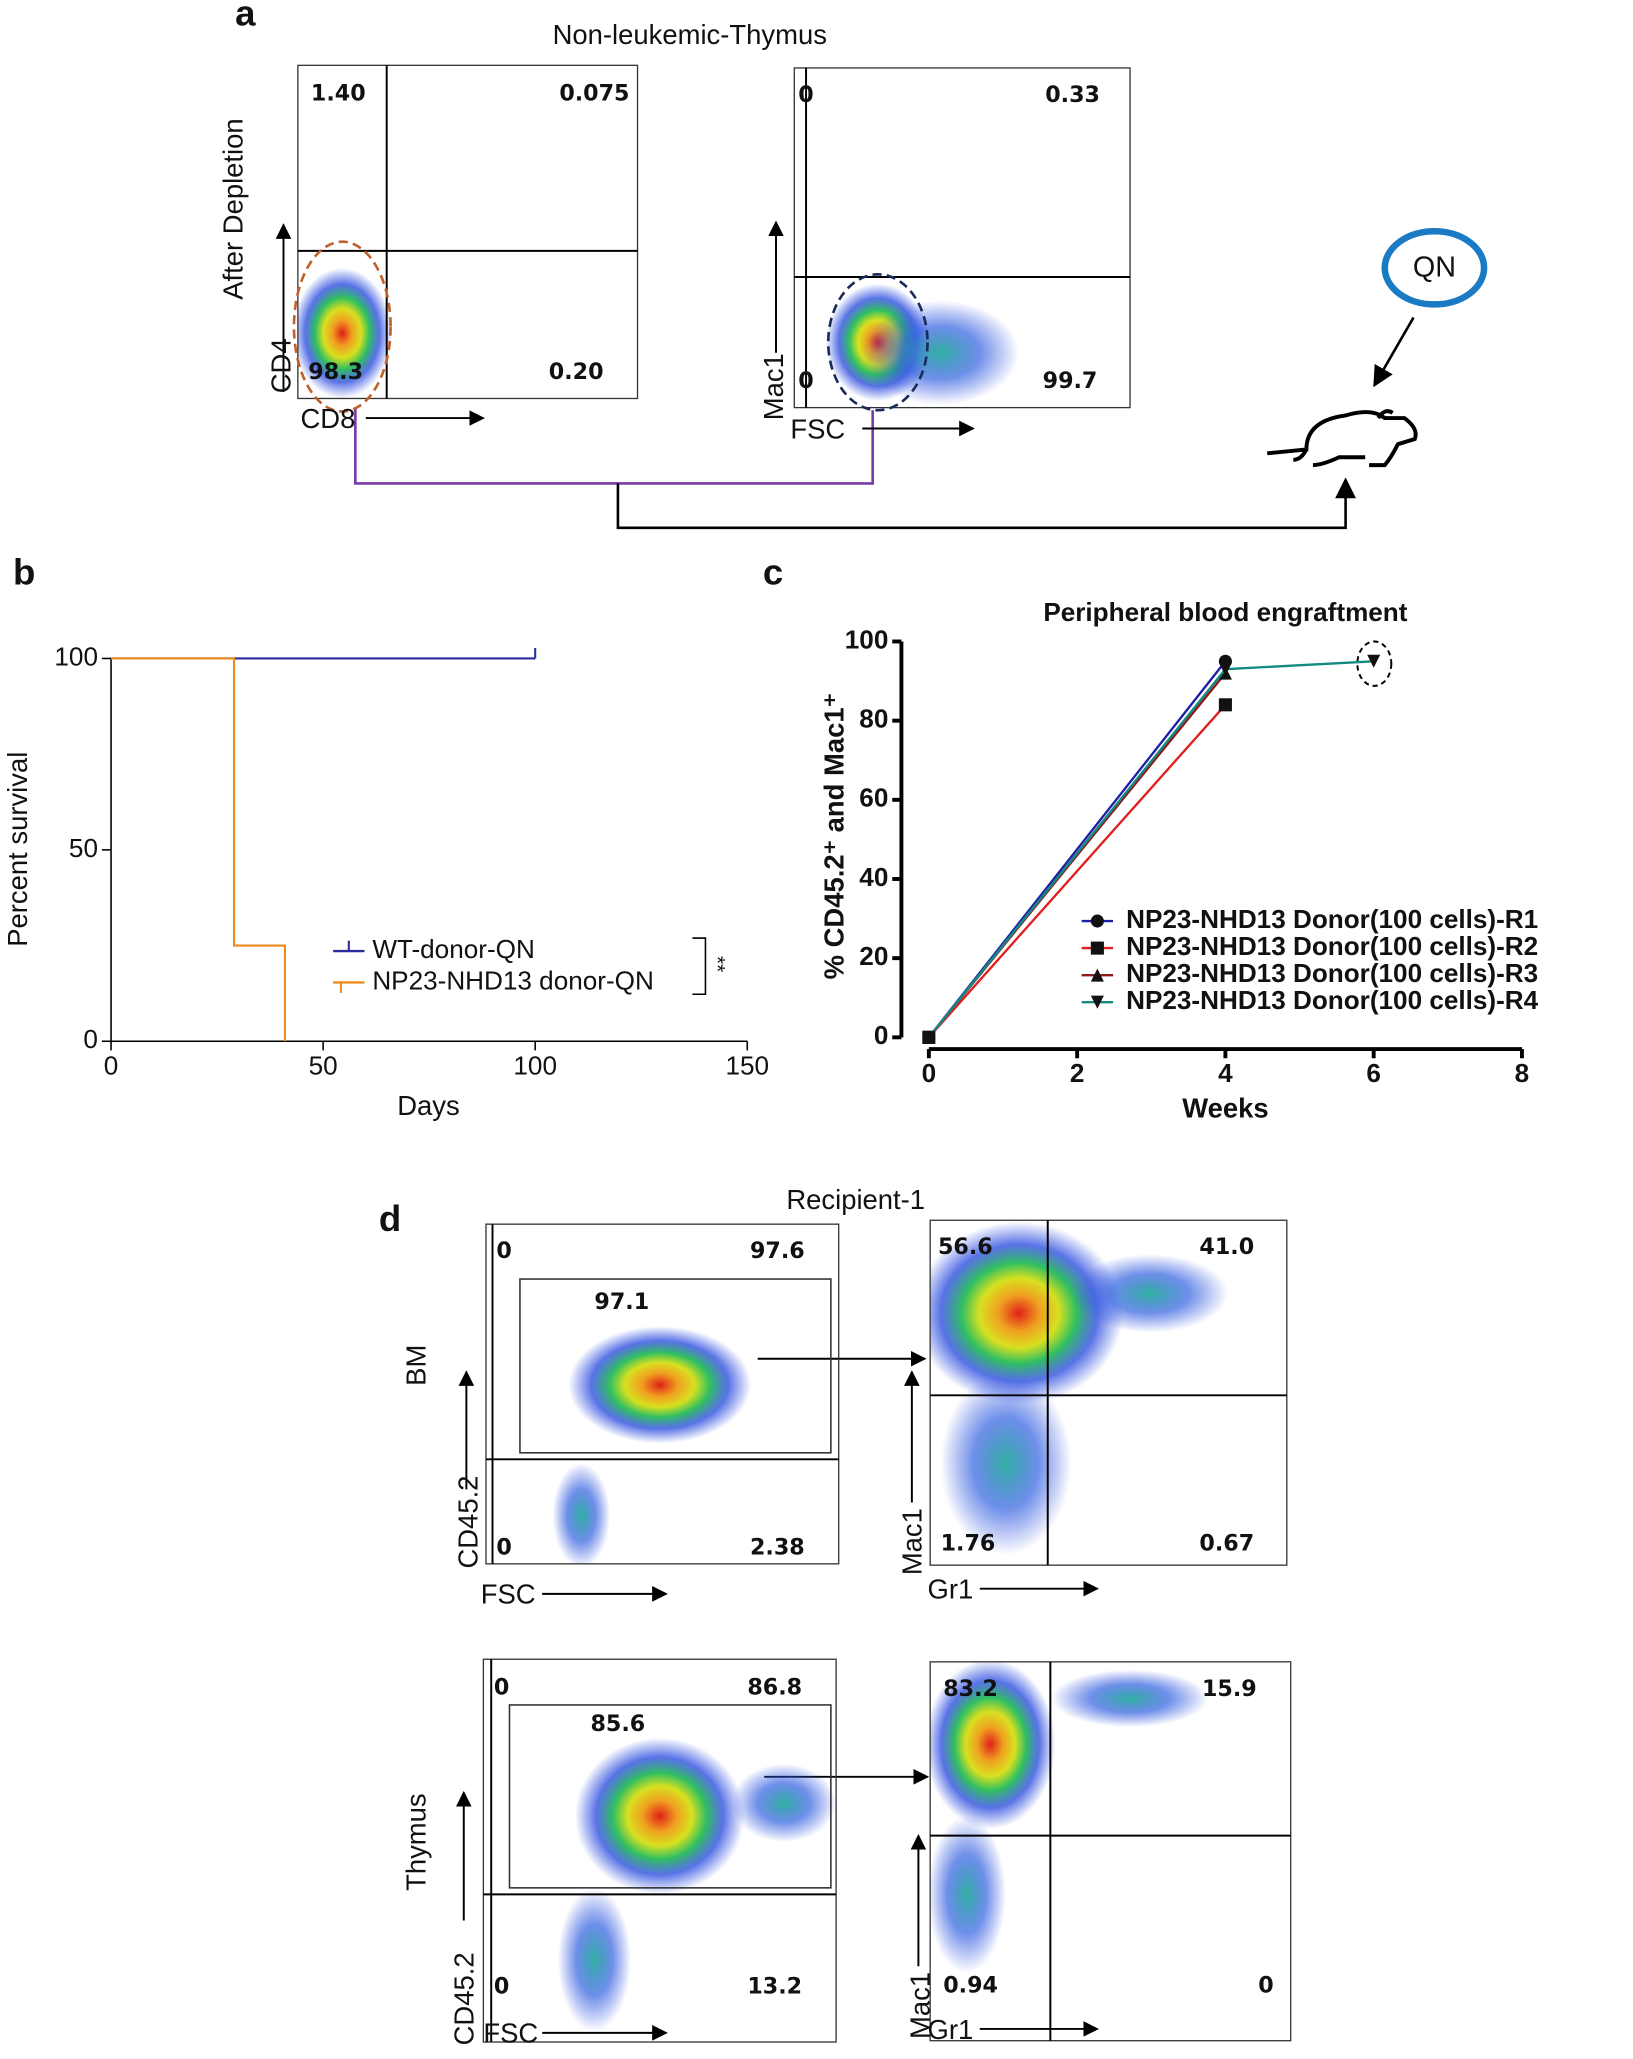 The height and width of the screenshot is (2059, 1633). I want to click on x-axis-label: Weeks, so click(1225, 1108).